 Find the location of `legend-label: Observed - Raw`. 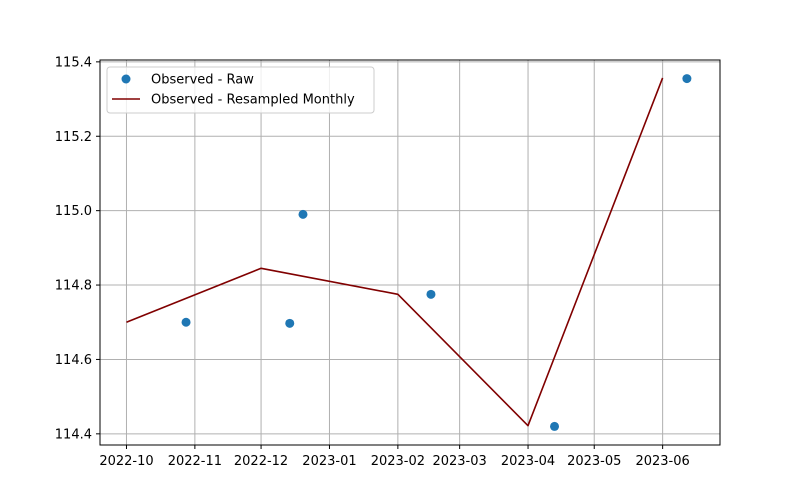

legend-label: Observed - Raw is located at coordinates (202, 80).